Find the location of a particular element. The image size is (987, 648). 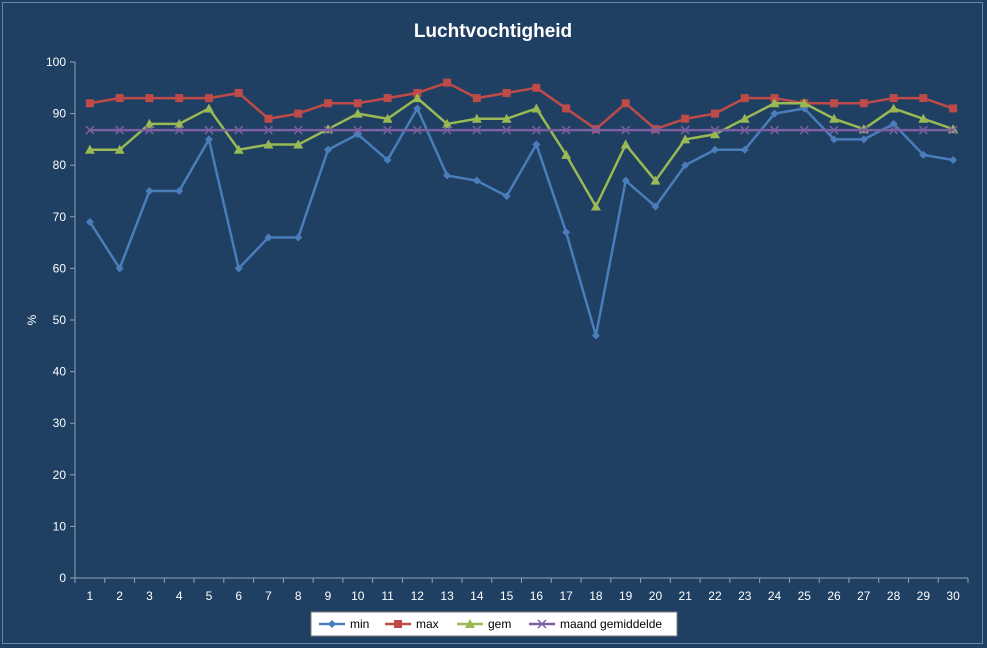

series-maand-gemiddelde is located at coordinates (521, 130).